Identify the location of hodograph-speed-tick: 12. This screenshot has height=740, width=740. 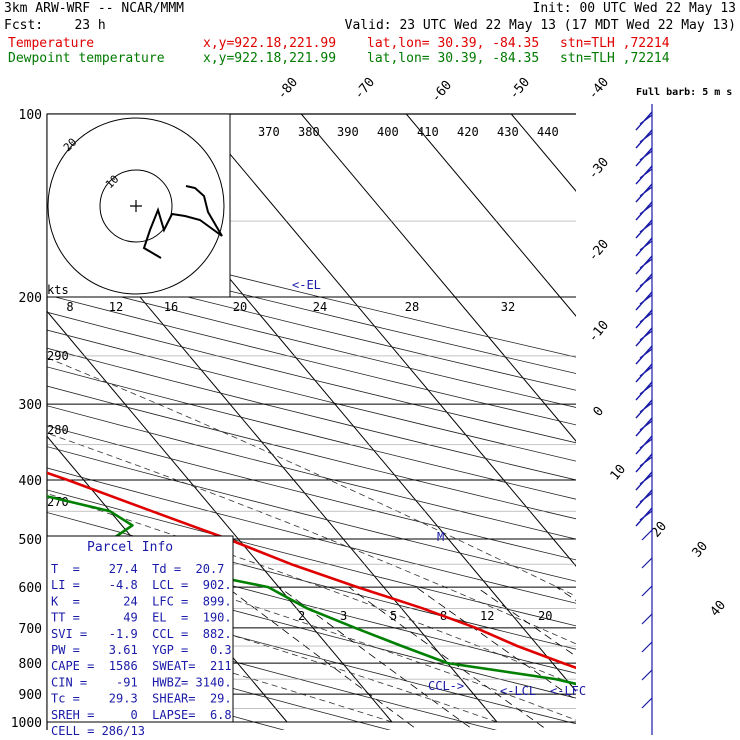
(116, 307).